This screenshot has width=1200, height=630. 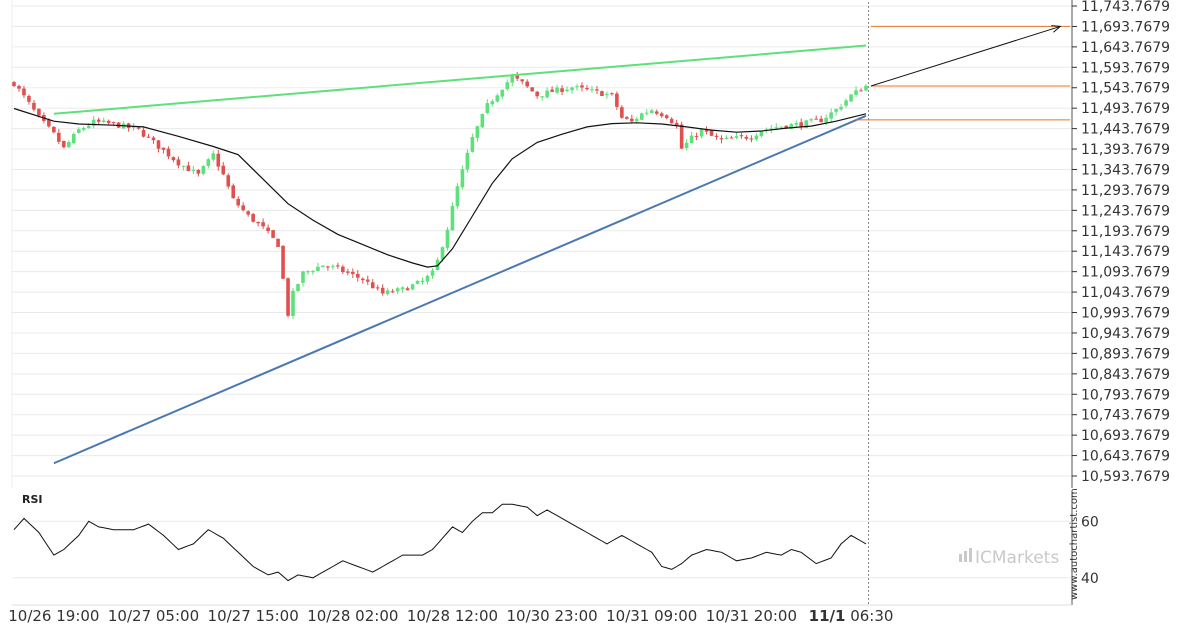 I want to click on watermark-url: www.autochartist.com, so click(x=1074, y=544).